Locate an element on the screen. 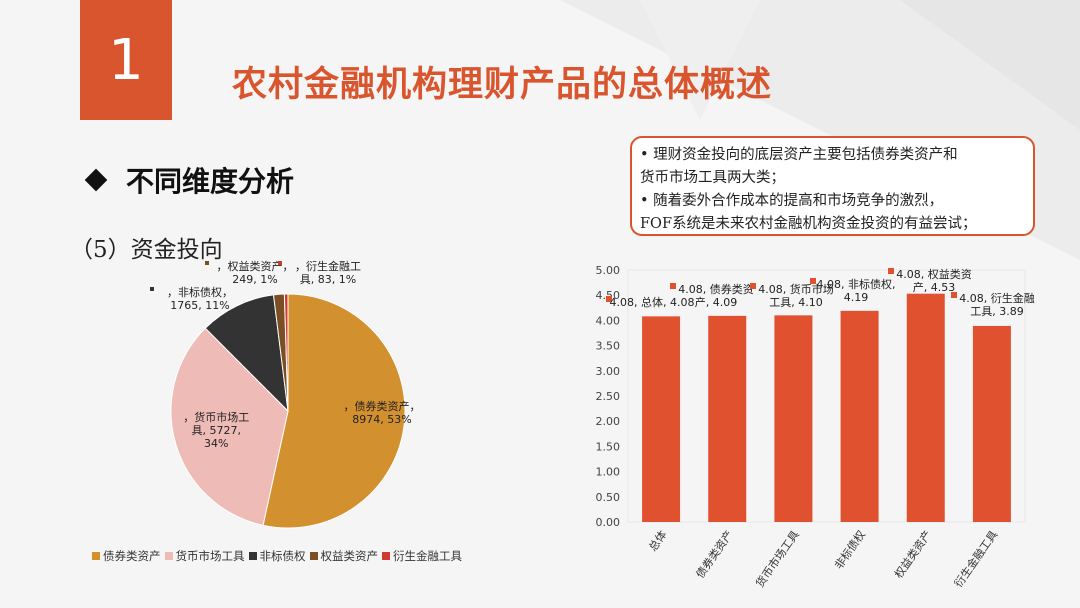  section-label: 不同维度分析 is located at coordinates (210, 181).